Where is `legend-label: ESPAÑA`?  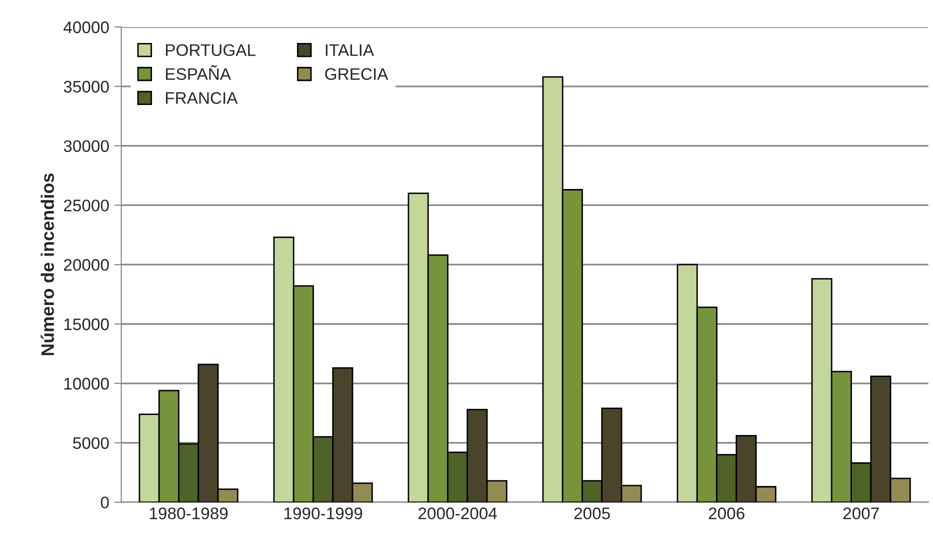 legend-label: ESPAÑA is located at coordinates (198, 72).